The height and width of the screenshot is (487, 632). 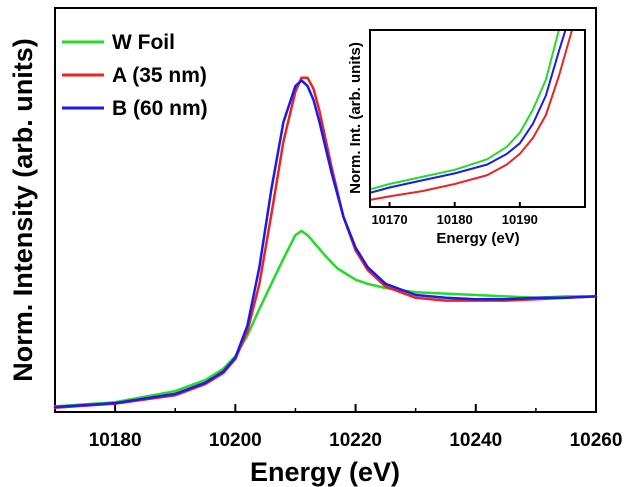 I want to click on inset-plot-frame, so click(x=477, y=118).